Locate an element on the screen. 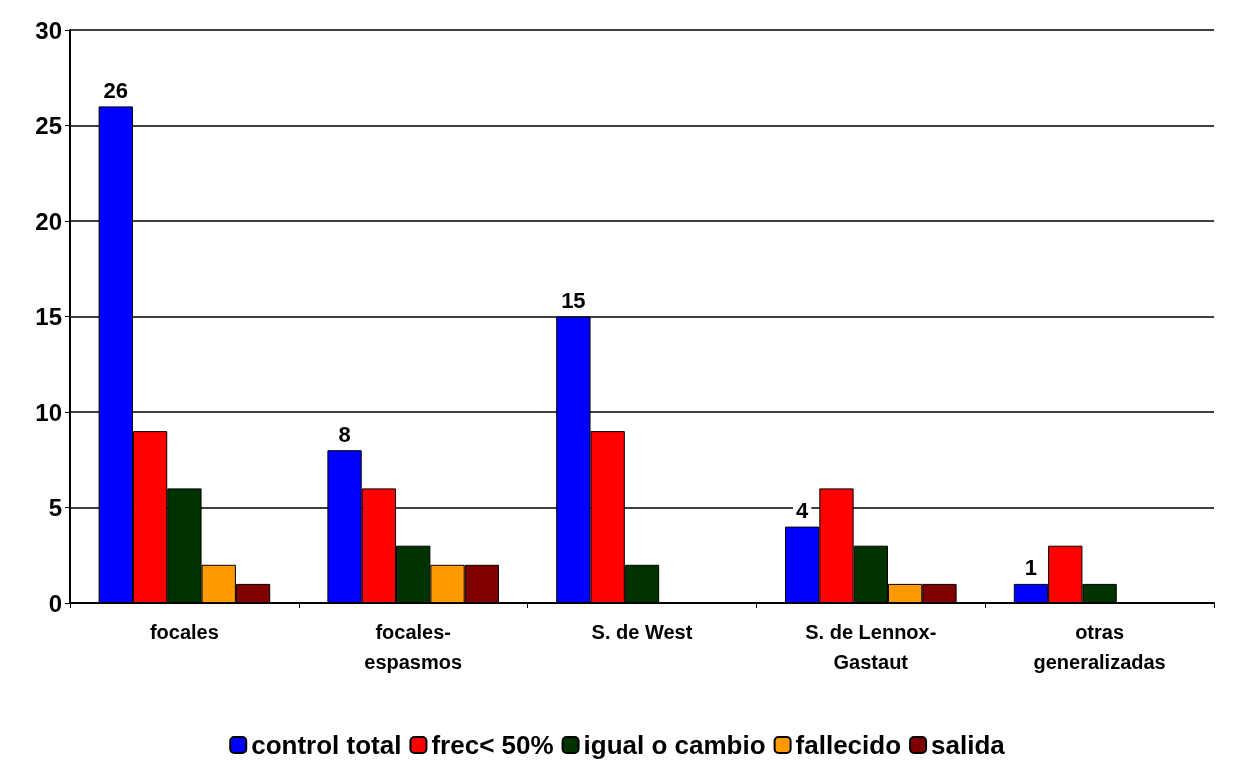 Image resolution: width=1234 pixels, height=773 pixels. x-tick-label: focales is located at coordinates (184, 632).